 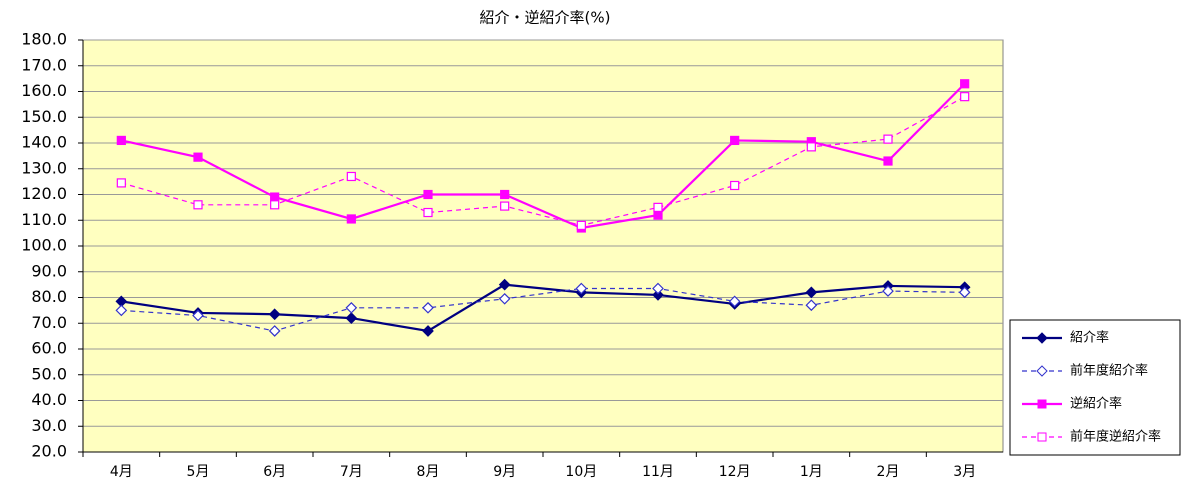 What do you see at coordinates (811, 472) in the screenshot?
I see `x-tick-label: 1月` at bounding box center [811, 472].